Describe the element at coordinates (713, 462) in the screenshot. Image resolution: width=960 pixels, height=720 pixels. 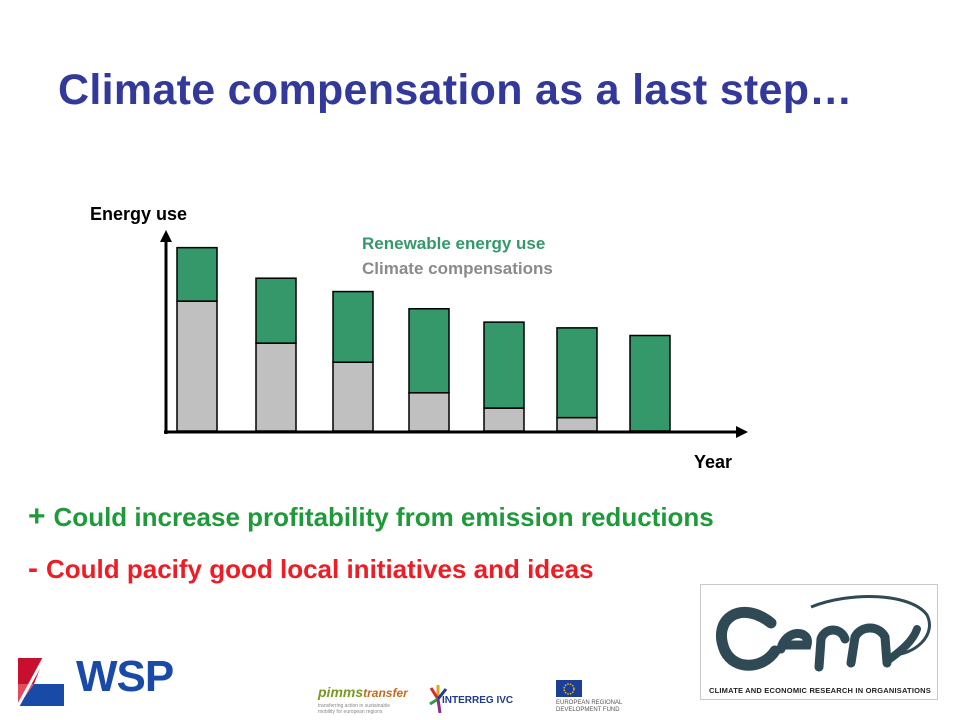
I see `x-axis-label: Year` at that location.